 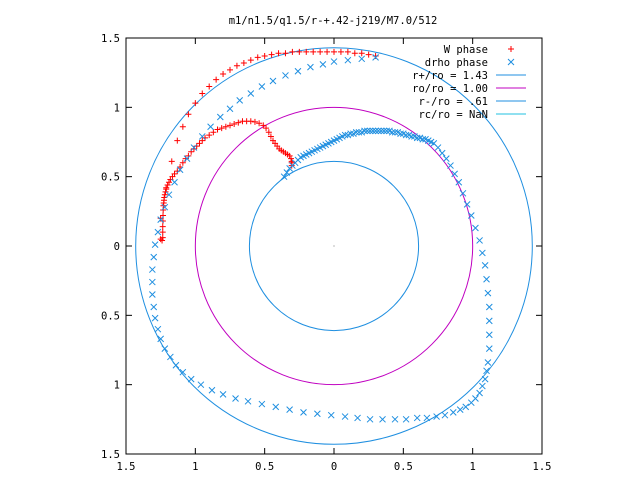 I want to click on legend-label: r-/ro = .61, so click(x=453, y=102).